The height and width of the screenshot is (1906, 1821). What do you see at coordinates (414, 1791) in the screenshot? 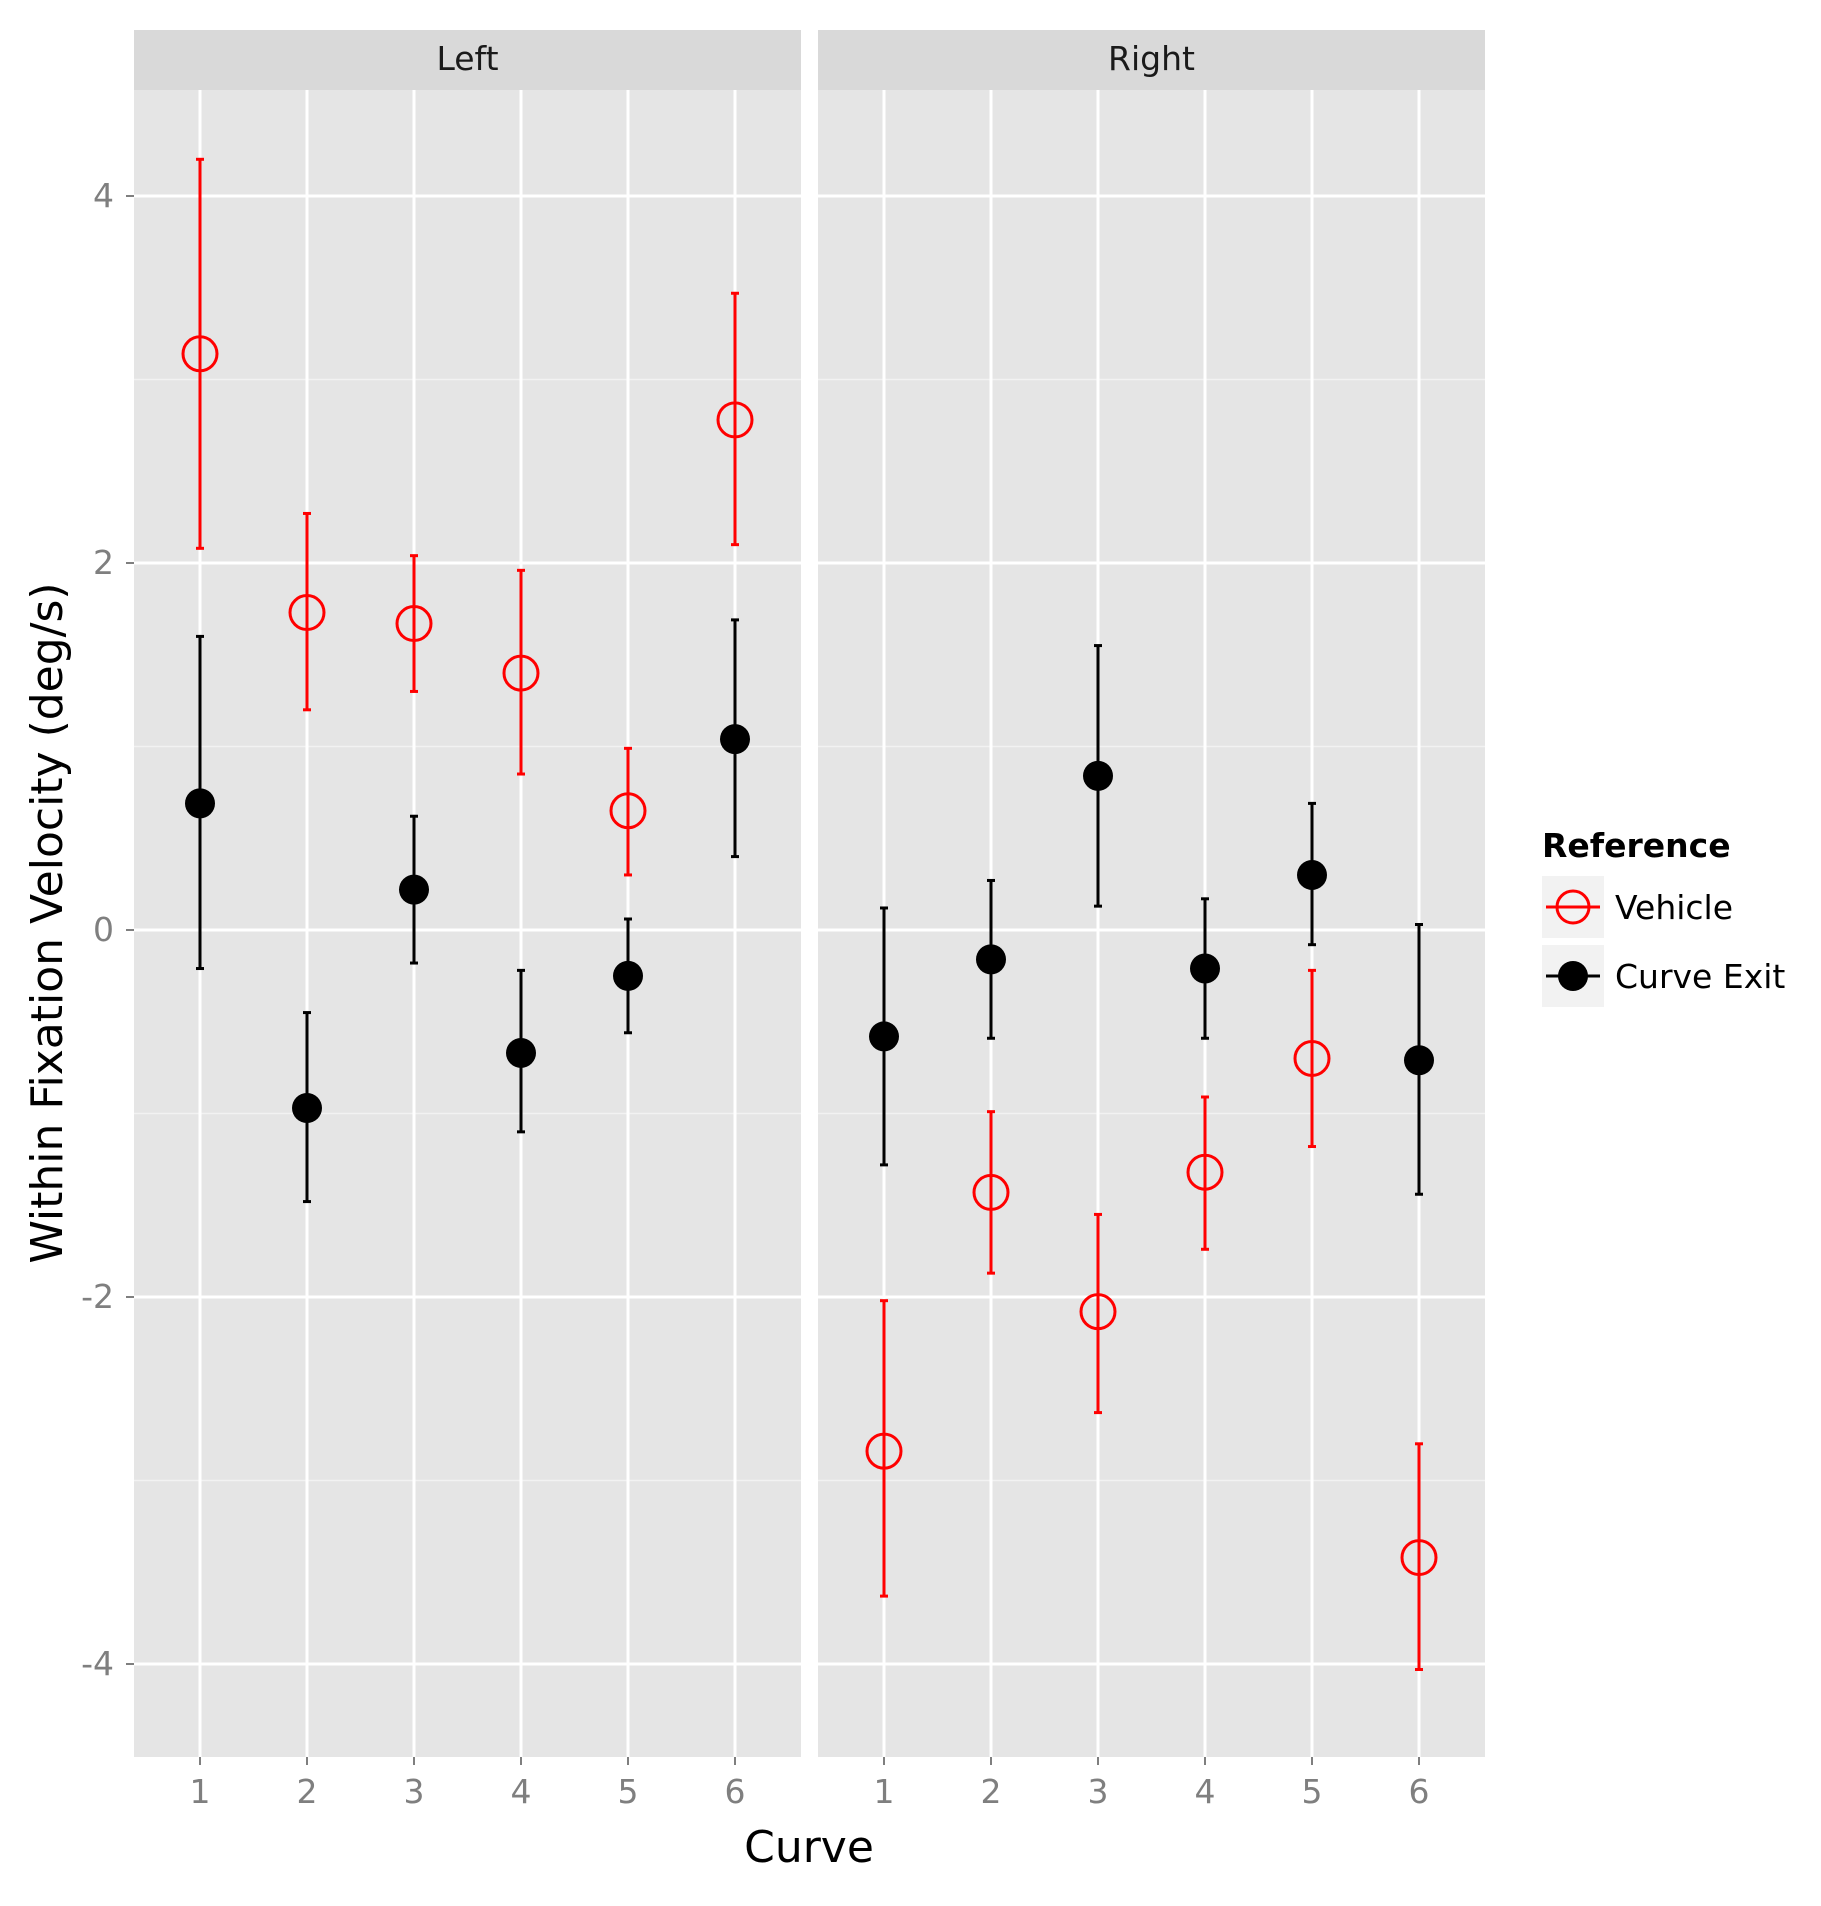
I see `left-x-tick-label: 3` at bounding box center [414, 1791].